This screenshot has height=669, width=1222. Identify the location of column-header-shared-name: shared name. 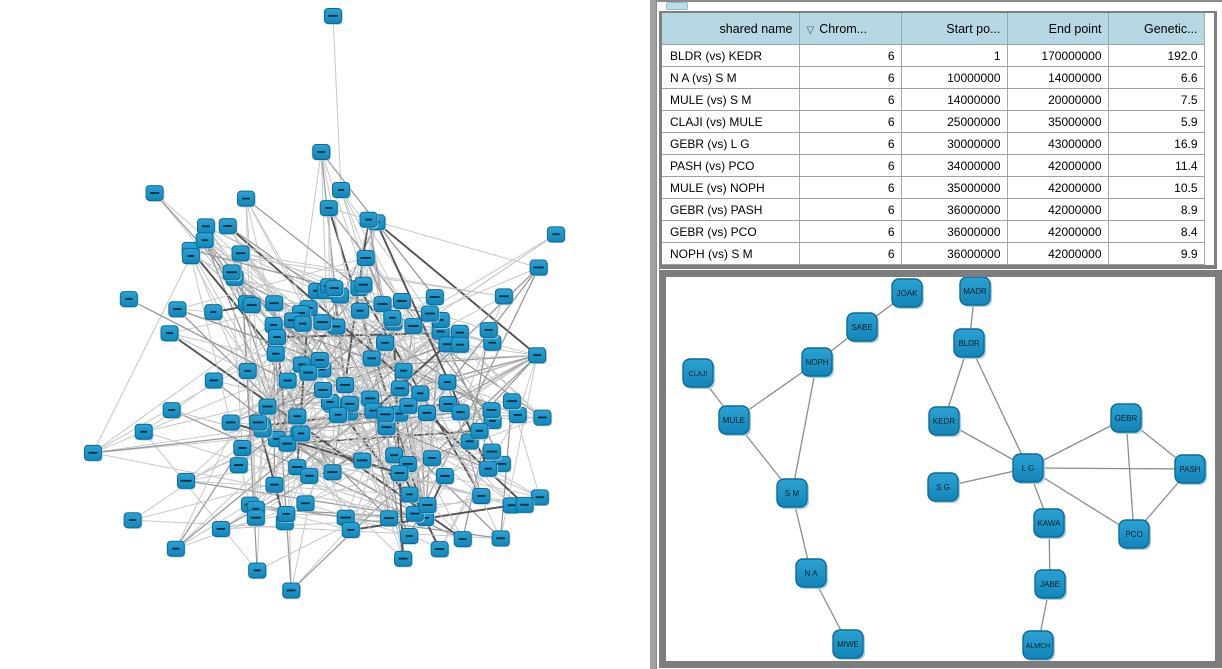
(730, 29).